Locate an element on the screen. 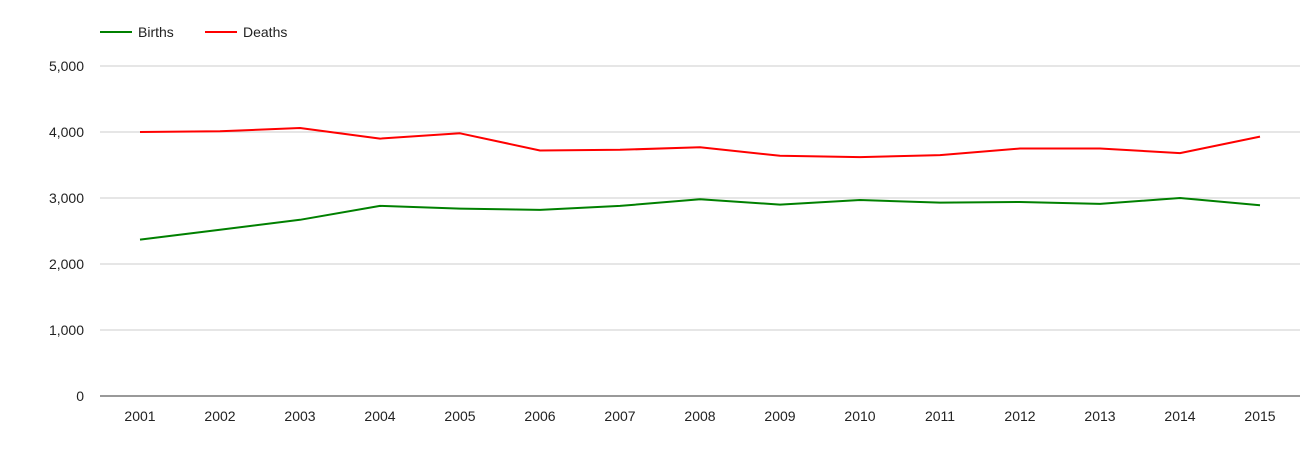 The image size is (1305, 450). x-tick-label: 2002 is located at coordinates (219, 416).